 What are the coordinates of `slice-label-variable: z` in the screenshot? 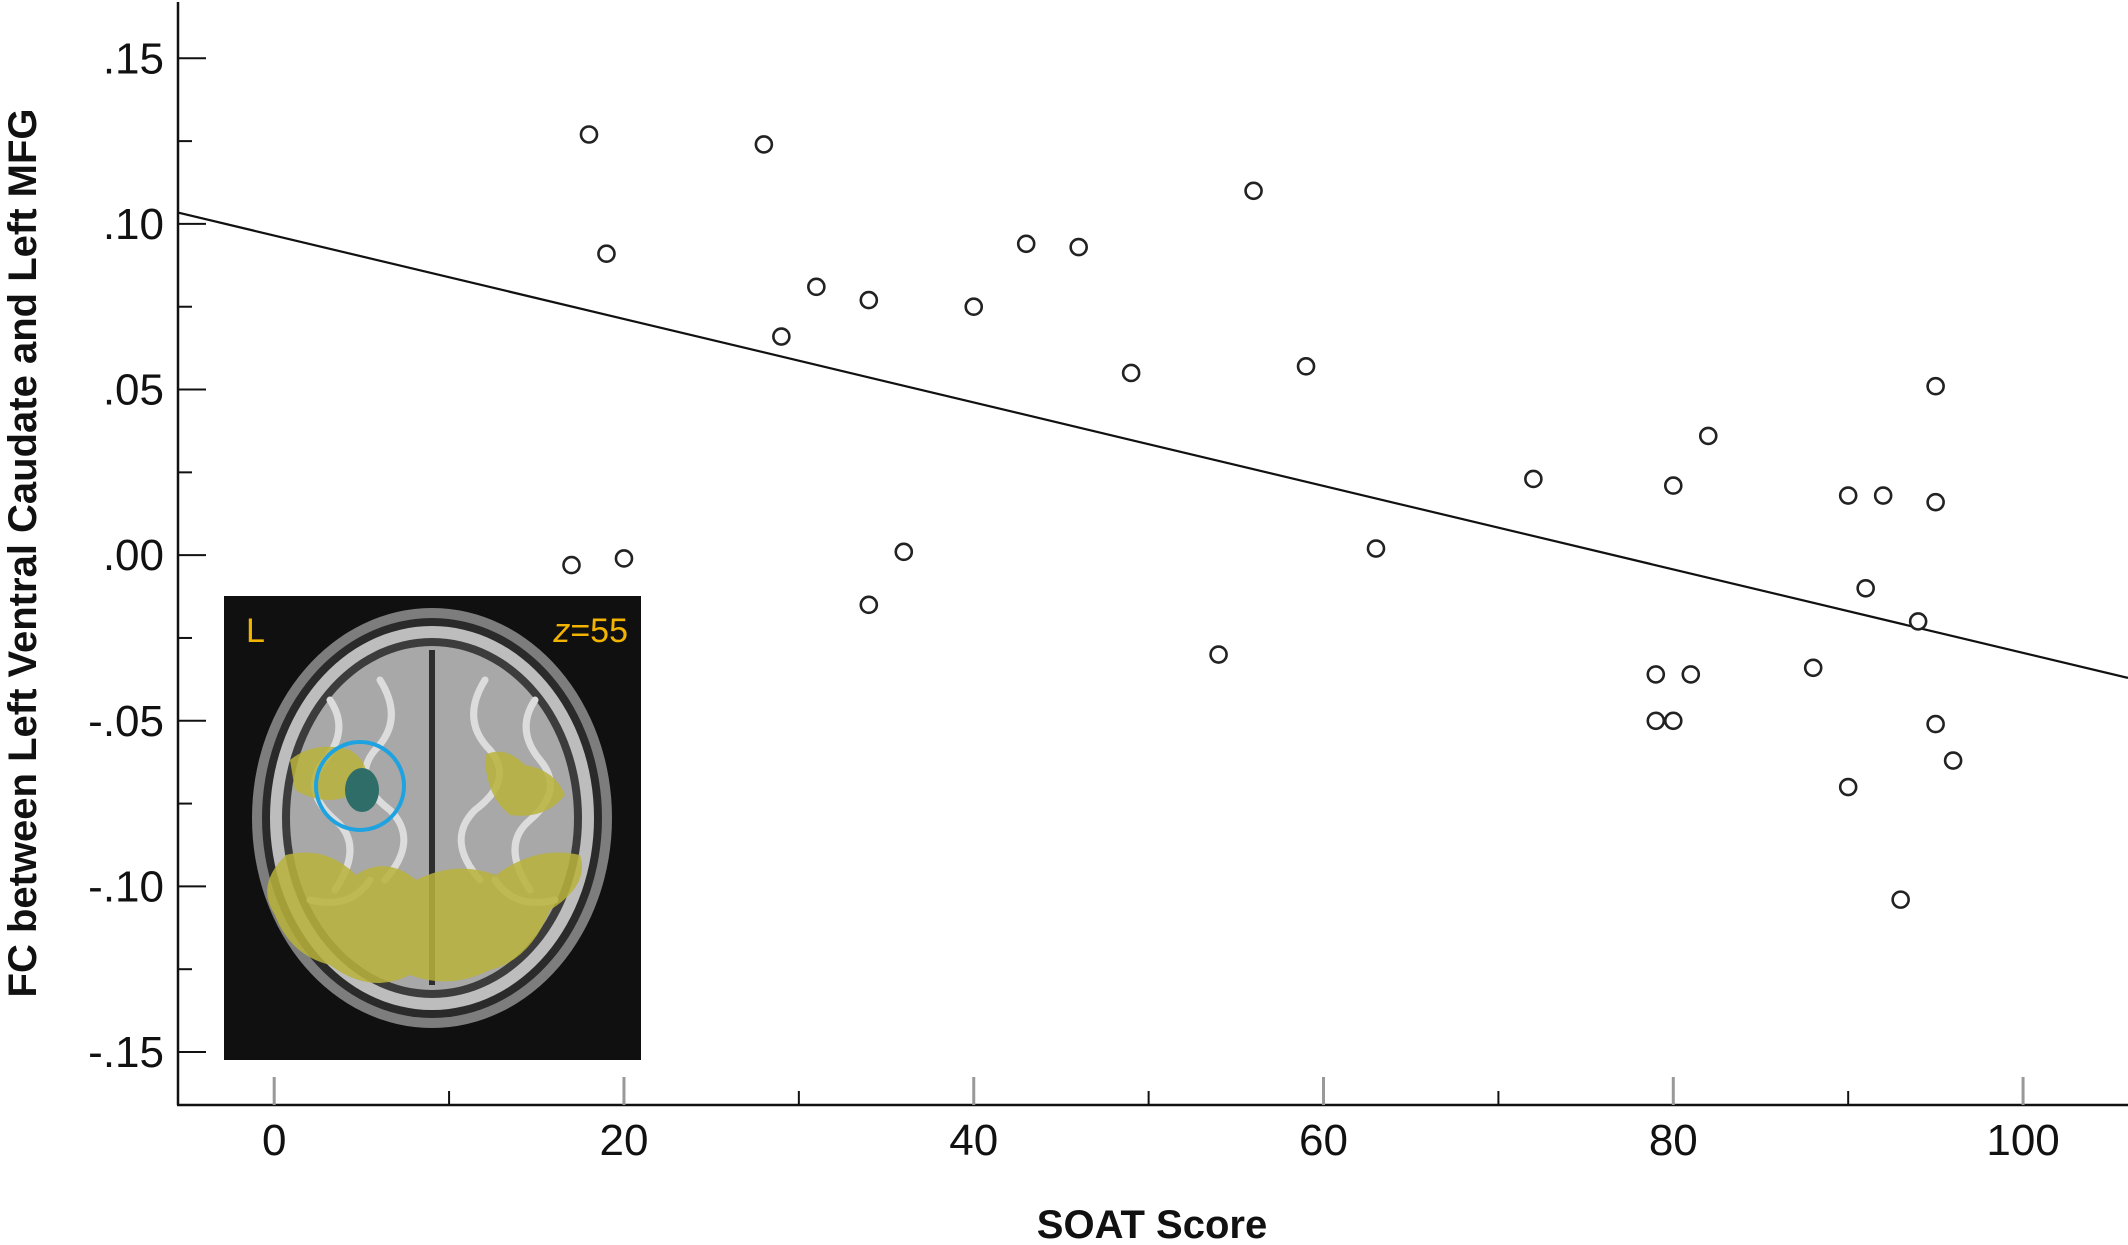 It's located at (561, 631).